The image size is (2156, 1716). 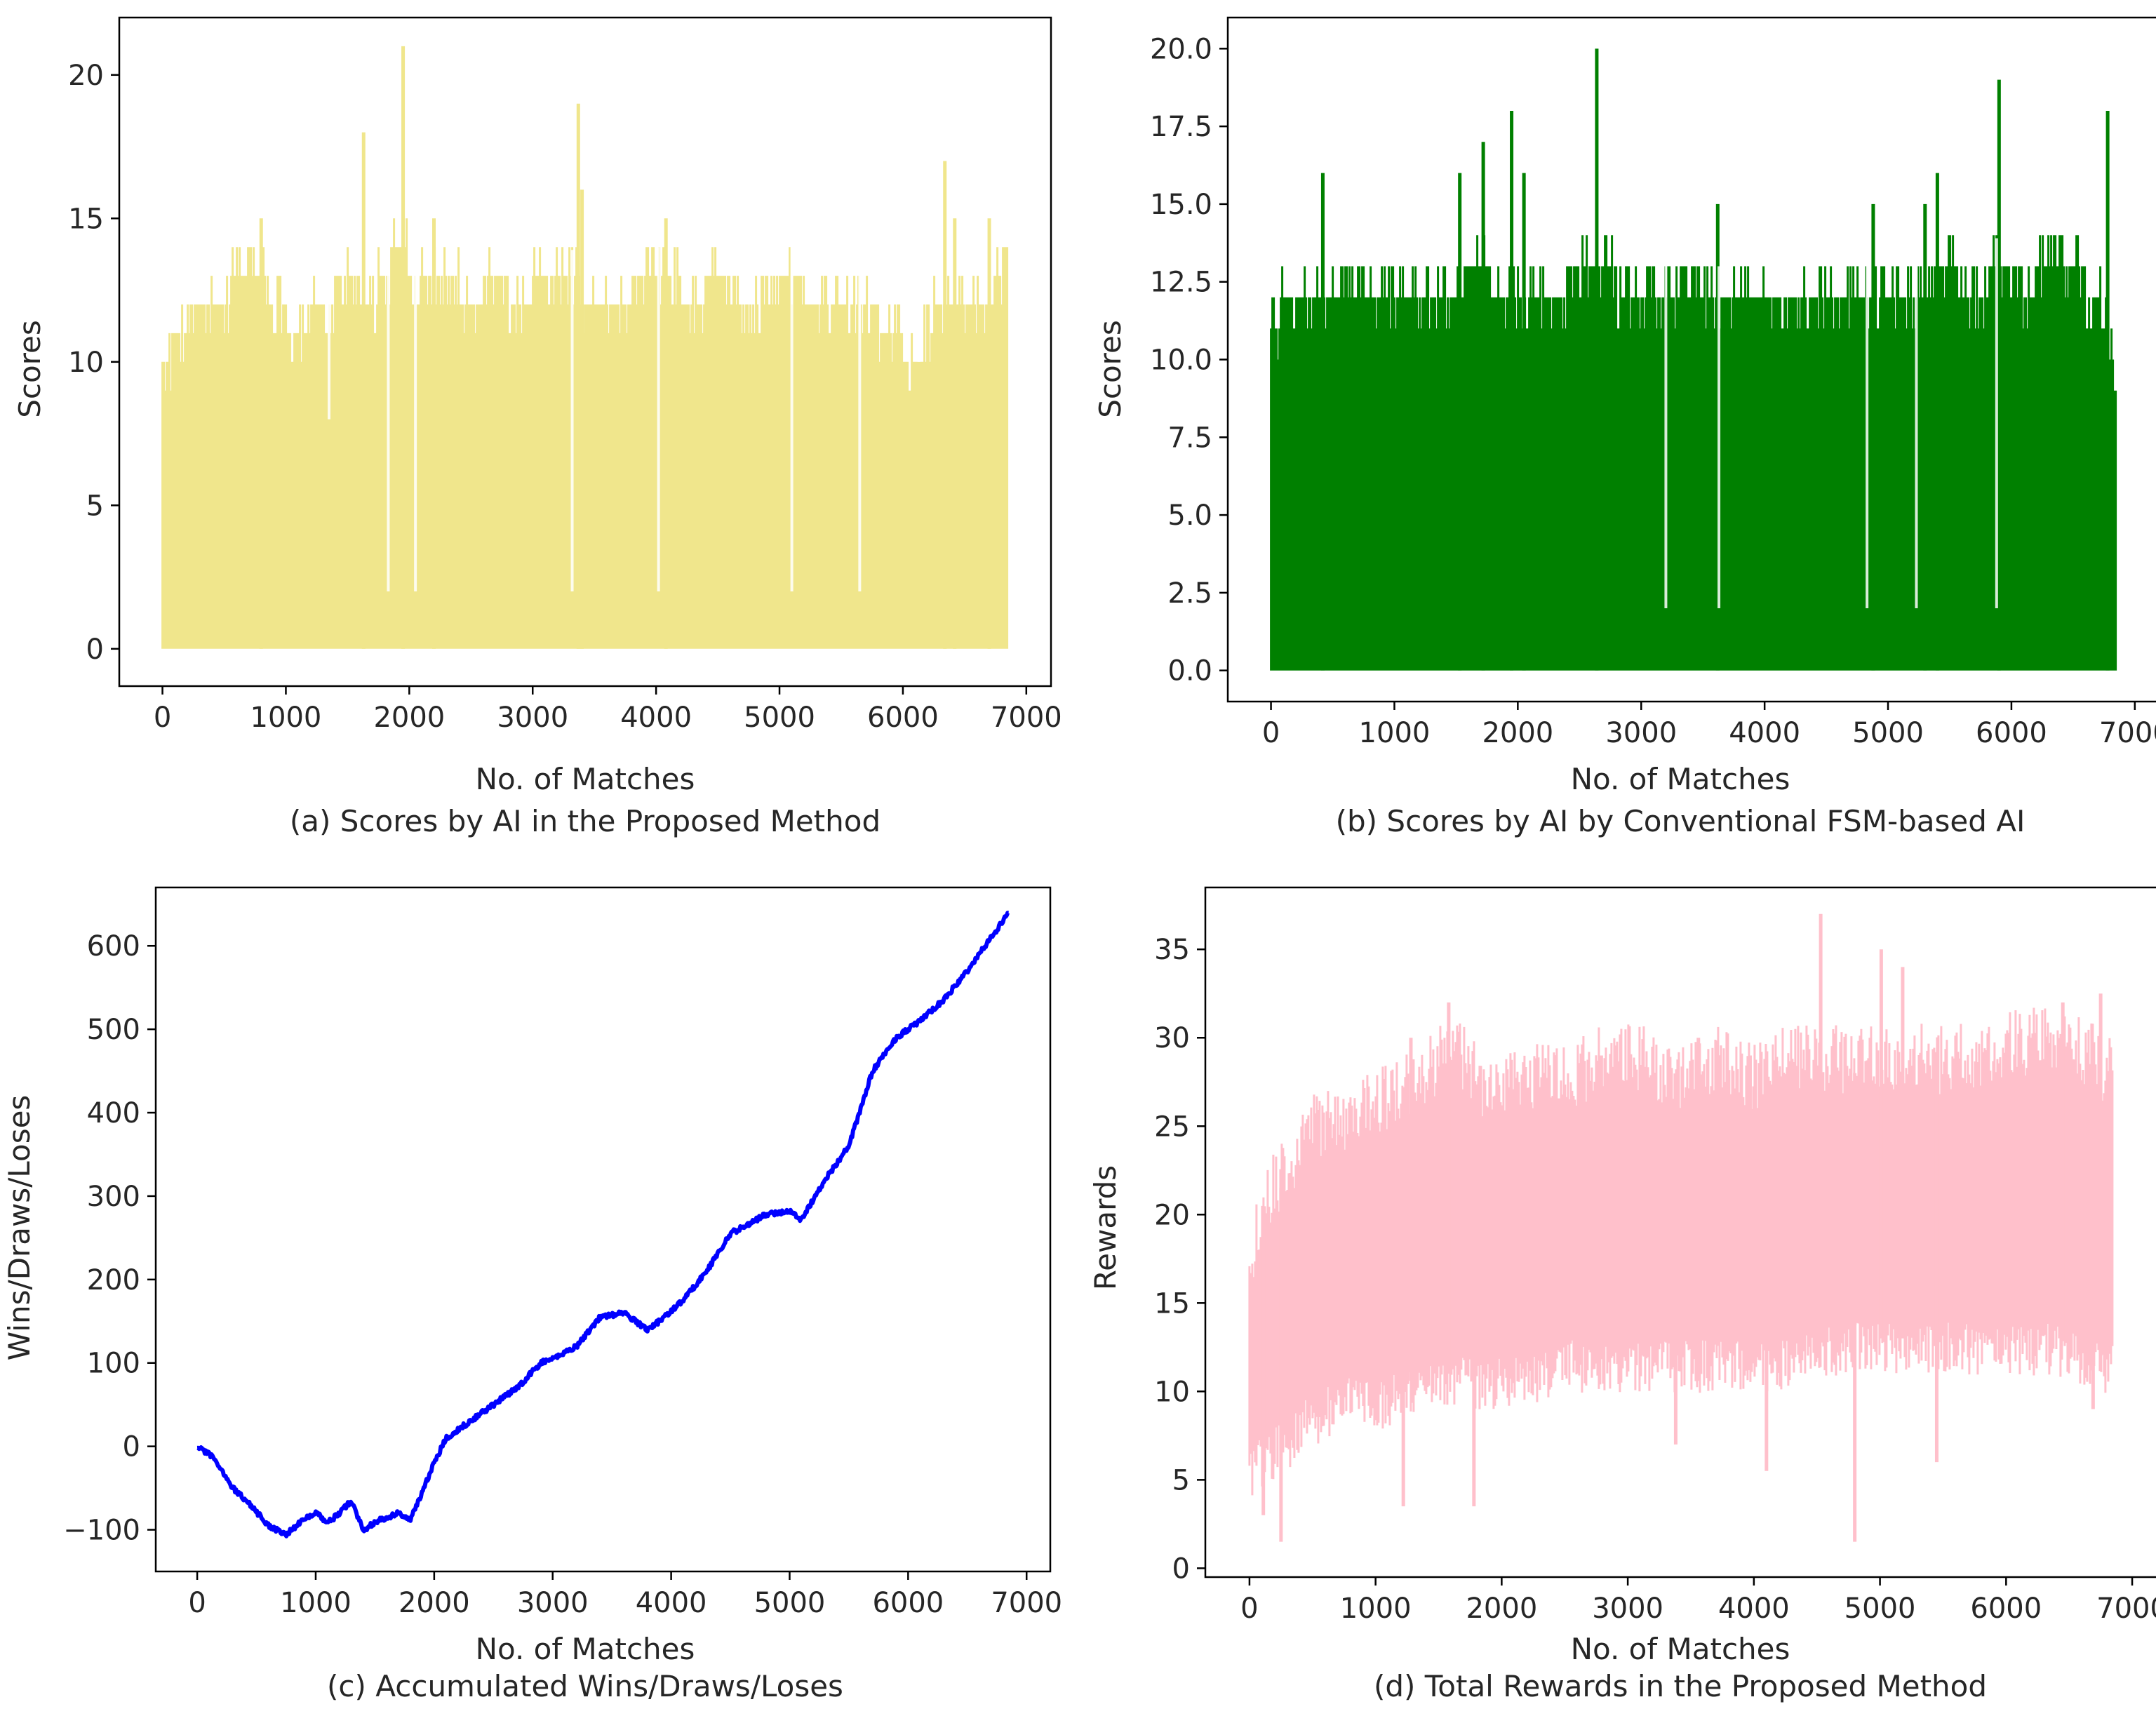 What do you see at coordinates (113, 1030) in the screenshot?
I see `panel-c-y-tick-label: 500` at bounding box center [113, 1030].